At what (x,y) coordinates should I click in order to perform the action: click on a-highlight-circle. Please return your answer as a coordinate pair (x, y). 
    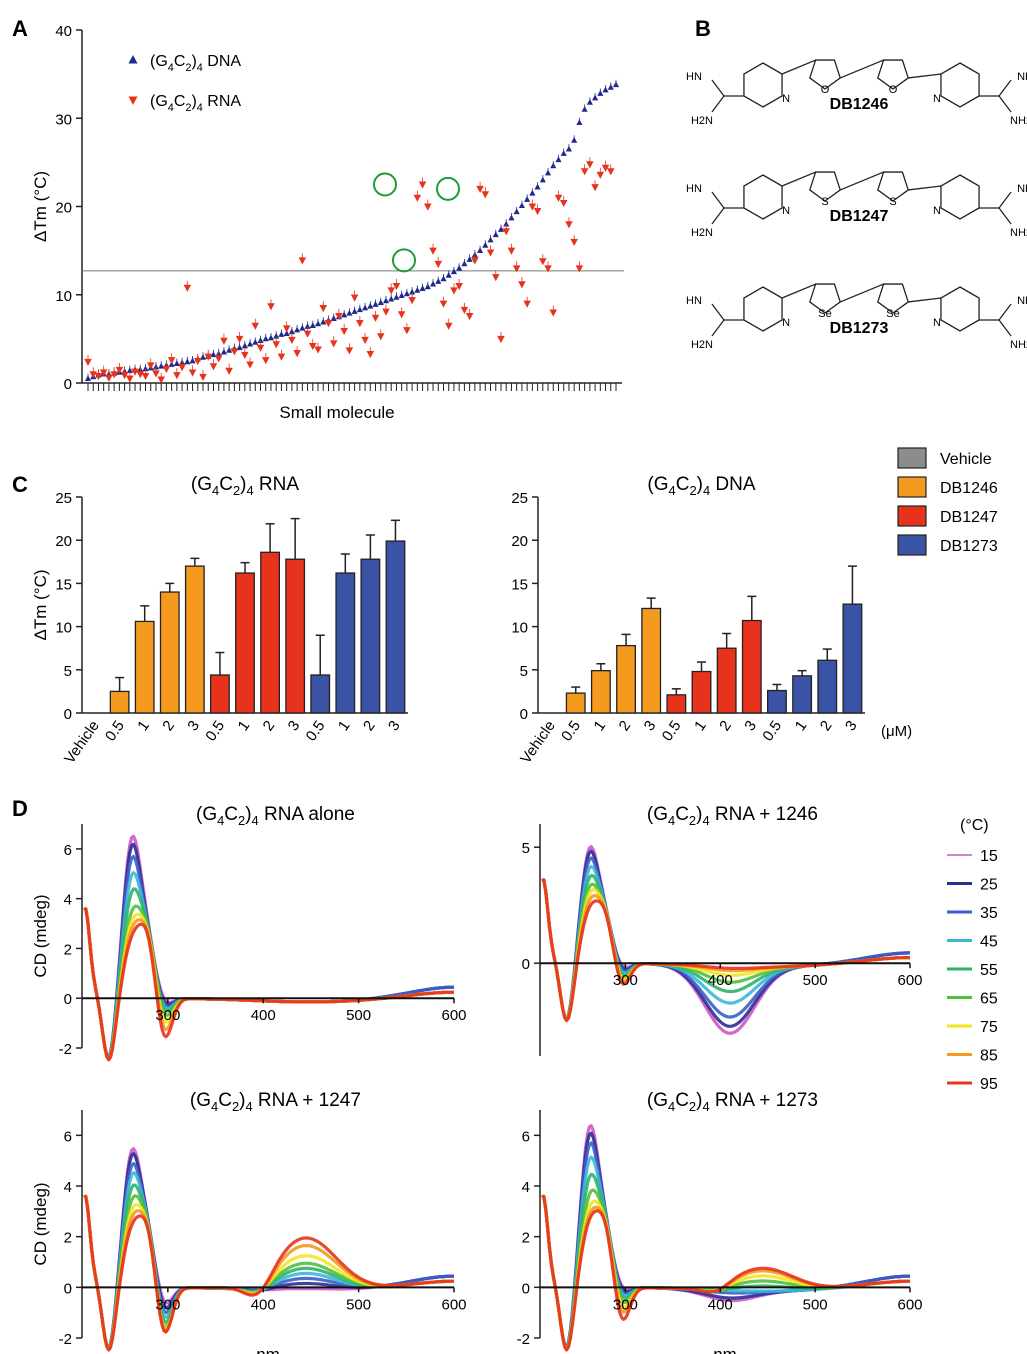
    Looking at the image, I should click on (448, 188).